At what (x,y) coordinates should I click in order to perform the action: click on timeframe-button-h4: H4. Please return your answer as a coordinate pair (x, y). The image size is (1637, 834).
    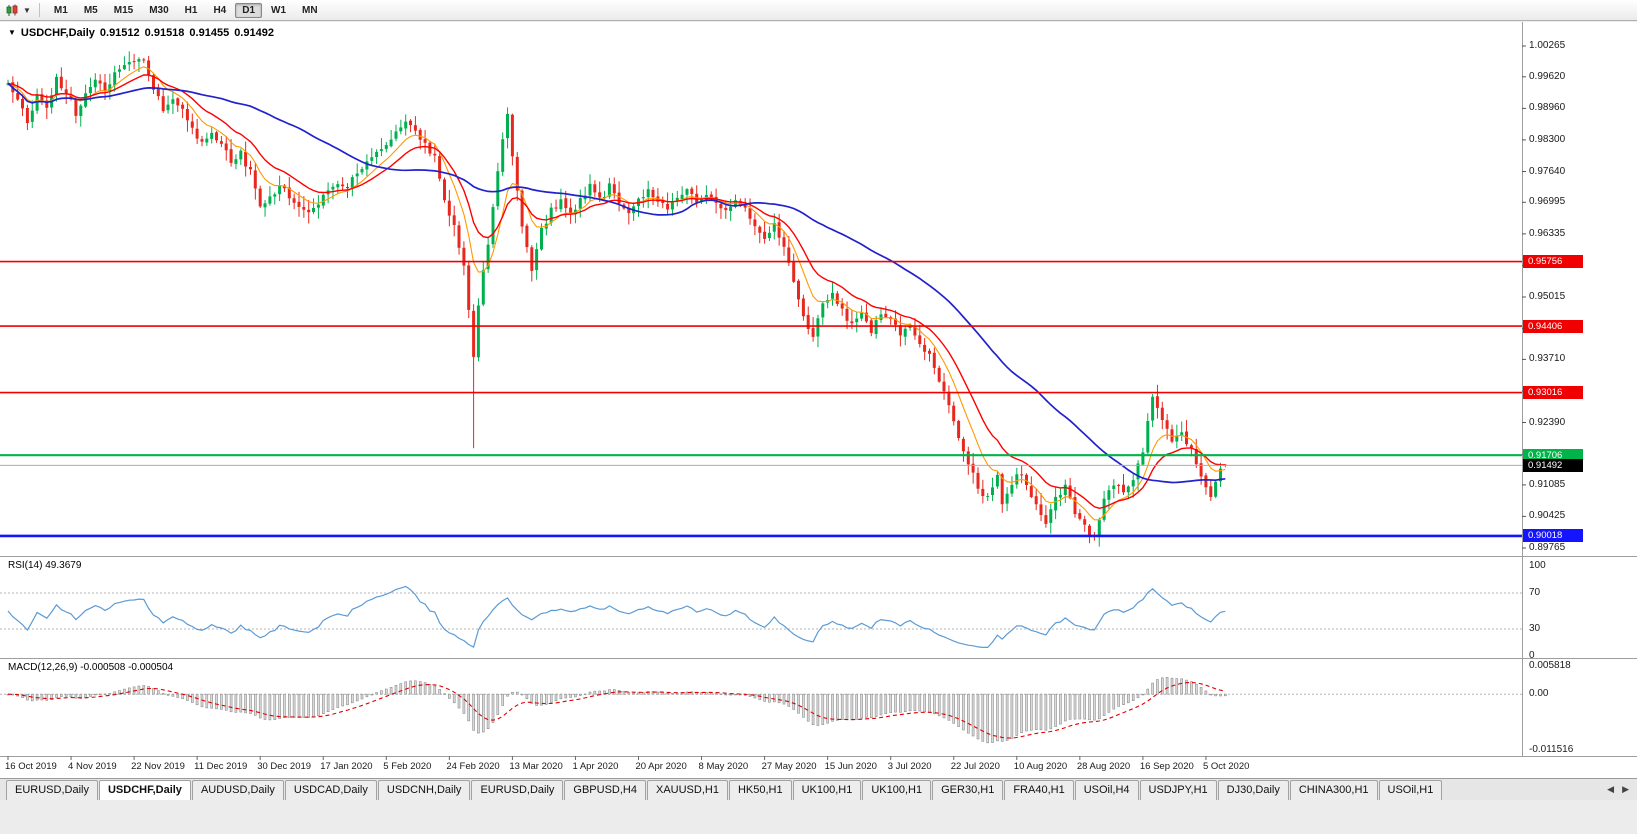
    Looking at the image, I should click on (220, 10).